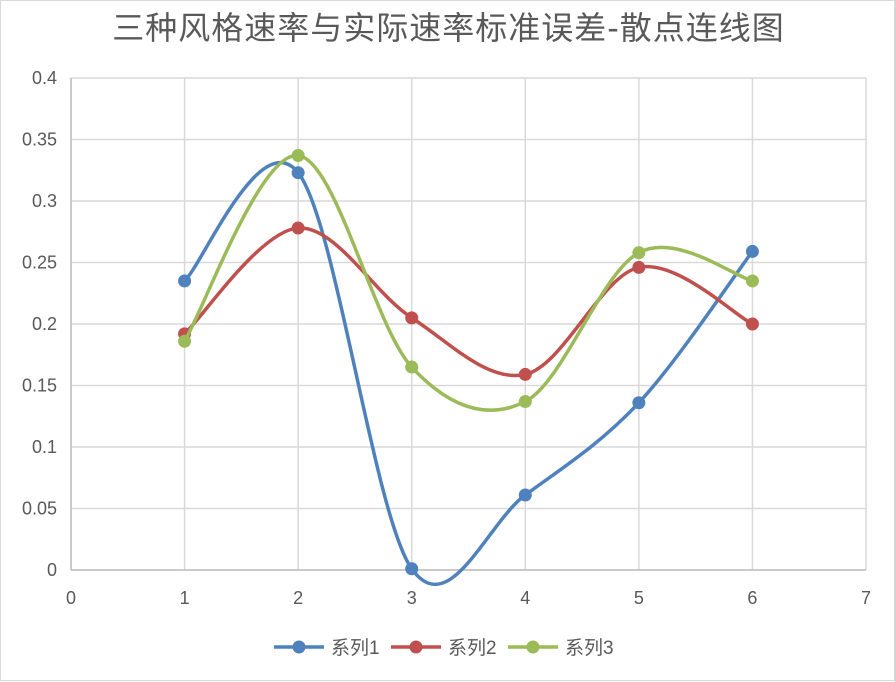 This screenshot has height=682, width=895. I want to click on x-tick-label: 5, so click(639, 598).